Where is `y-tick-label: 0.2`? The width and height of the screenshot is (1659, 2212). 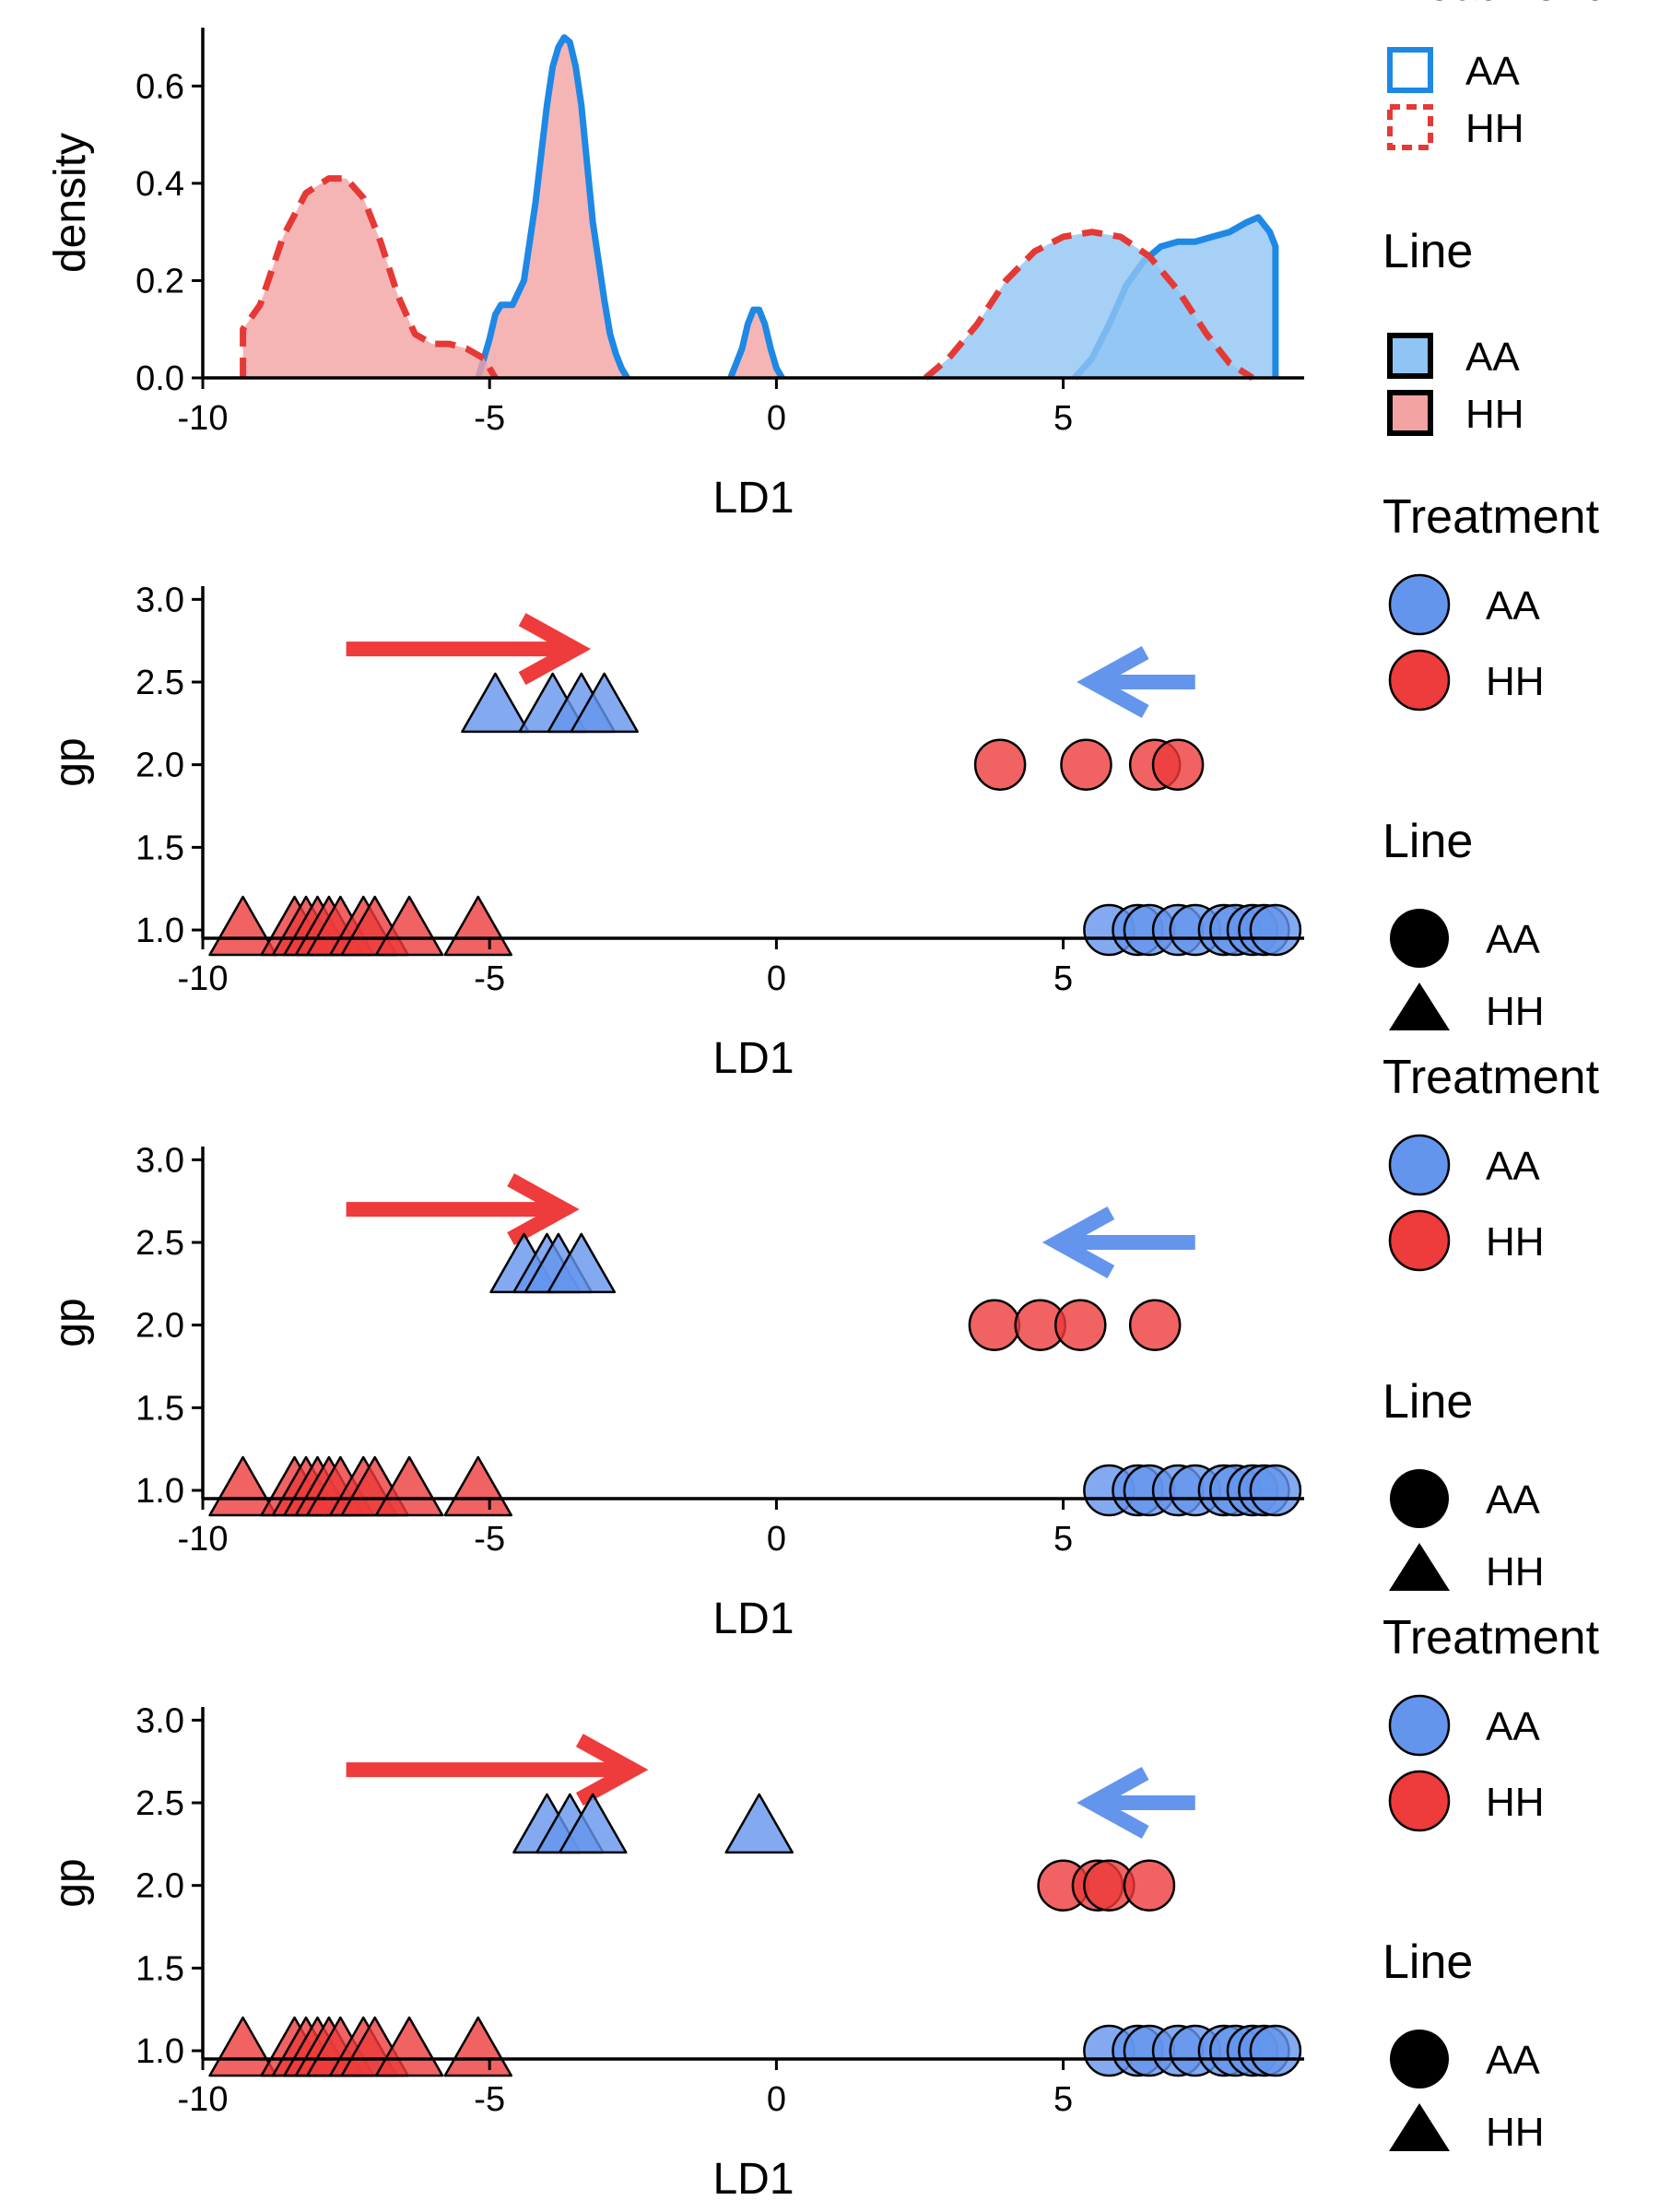 y-tick-label: 0.2 is located at coordinates (159, 281).